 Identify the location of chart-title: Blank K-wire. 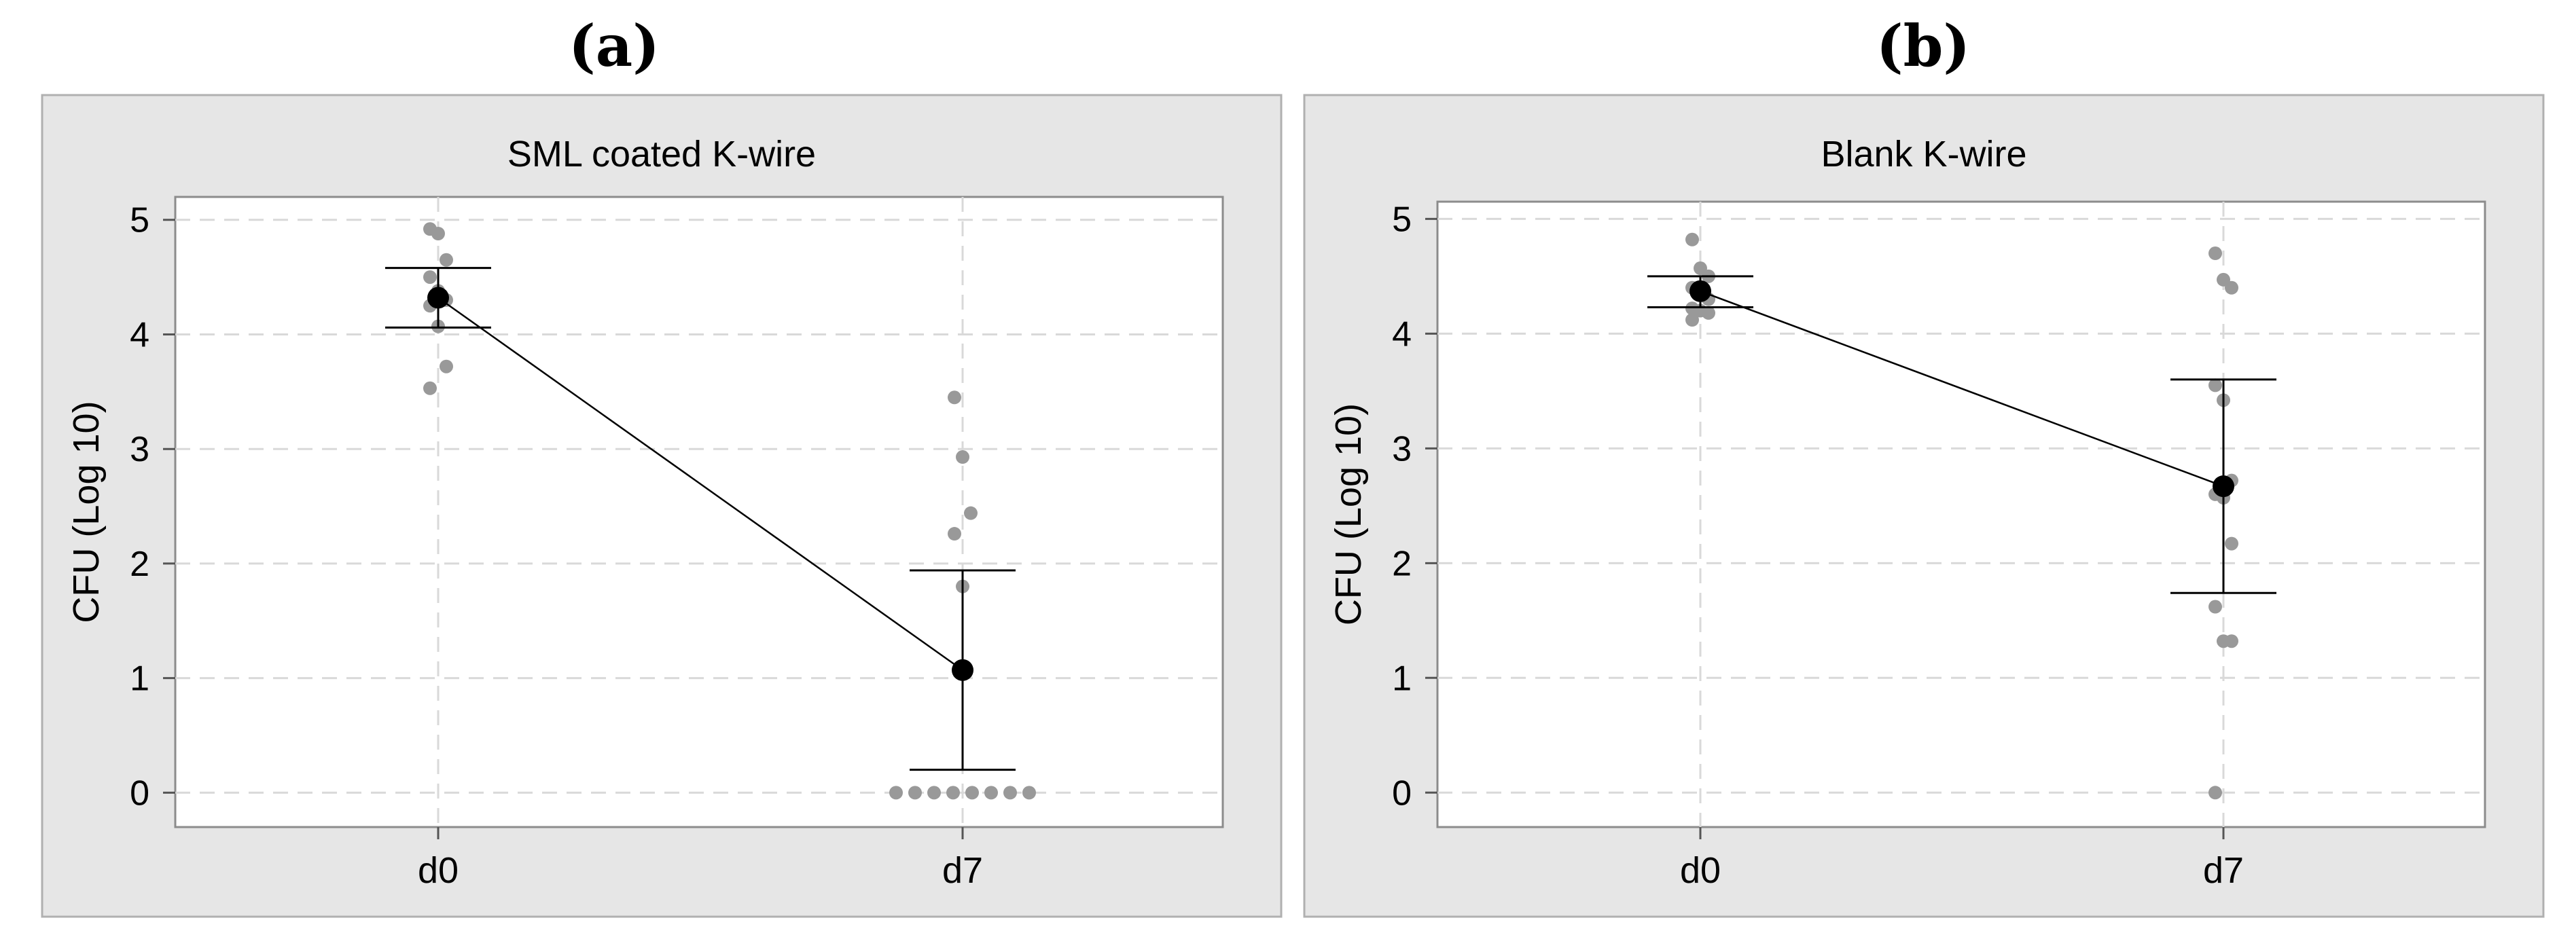
(1924, 154).